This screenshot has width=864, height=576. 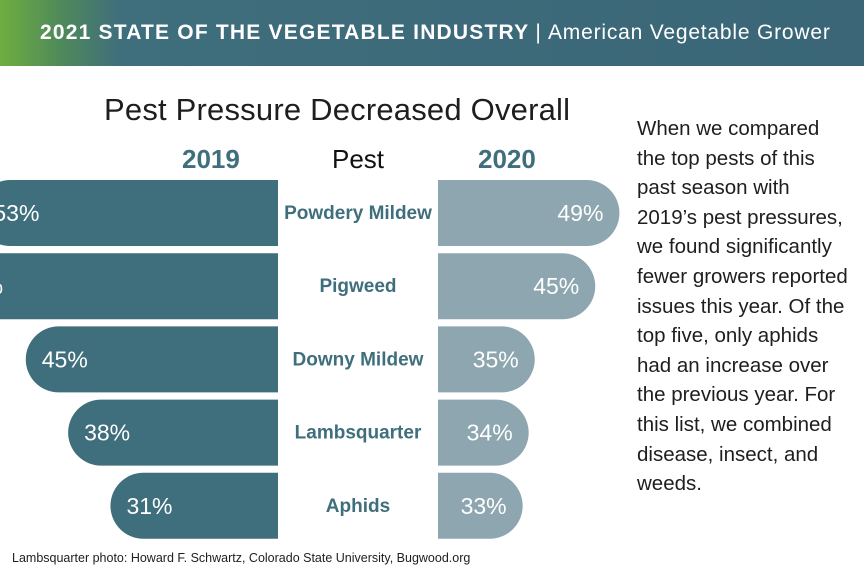 I want to click on header-publication: American Vegetable Grower, so click(x=689, y=32).